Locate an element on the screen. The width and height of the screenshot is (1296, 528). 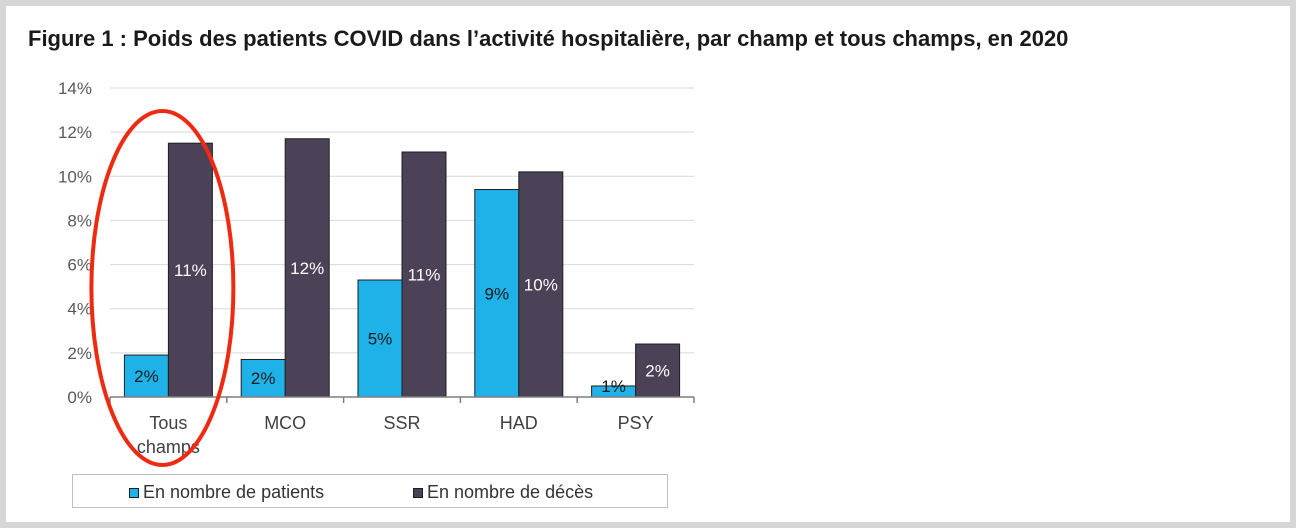
bar-en-nombre-de-patients-ssr is located at coordinates (380, 338).